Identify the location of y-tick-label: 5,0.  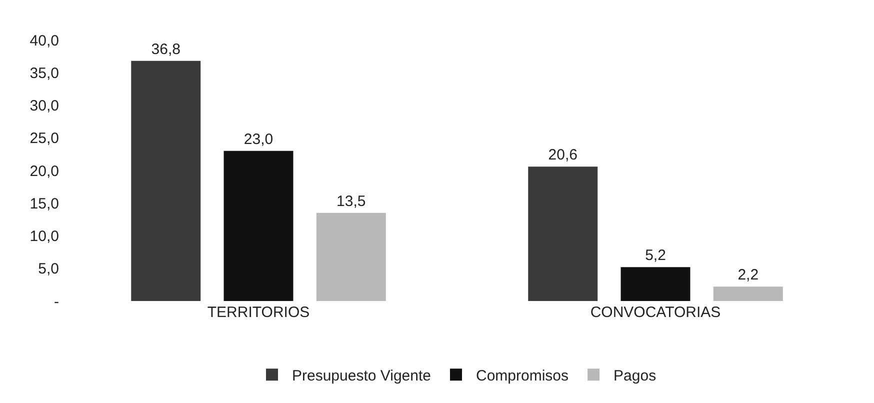
(48, 269).